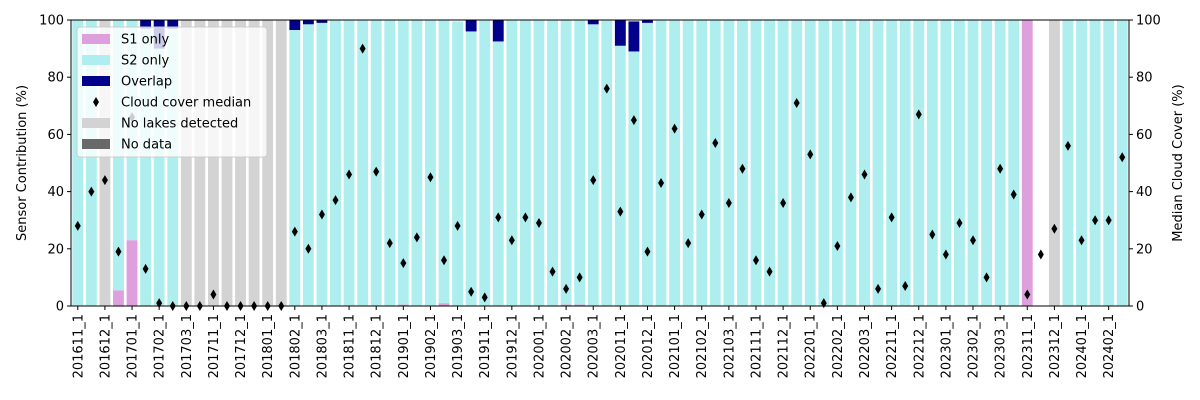 This screenshot has height=400, width=1200. Describe the element at coordinates (1055, 346) in the screenshot. I see `x-tick-label: 202312_1` at that location.